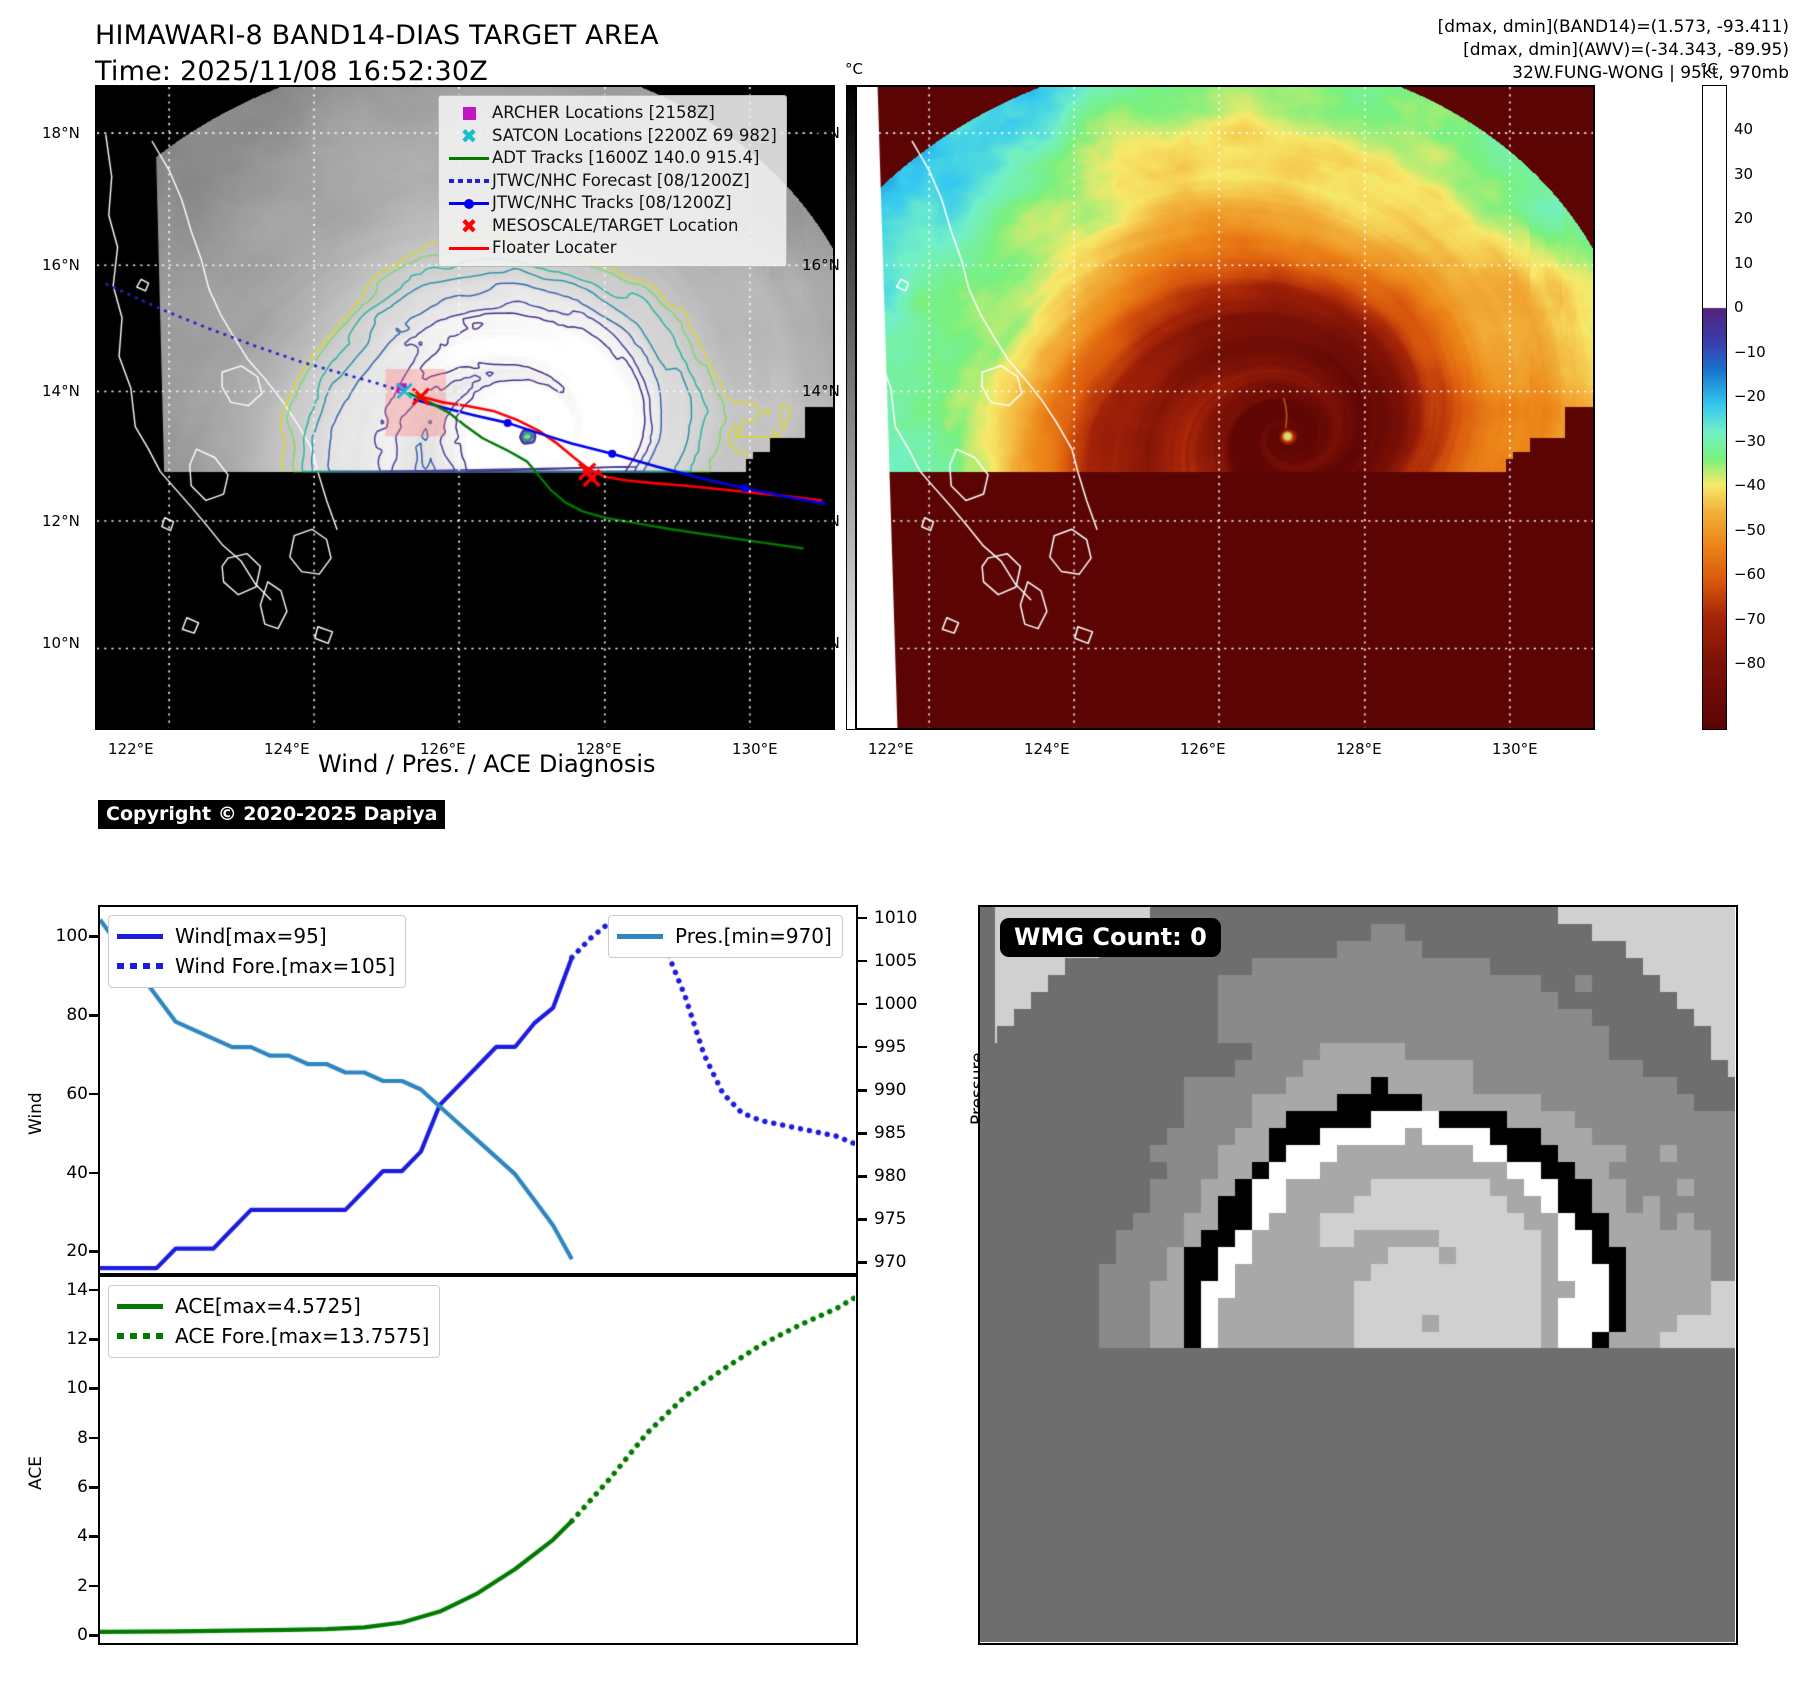  What do you see at coordinates (77, 1251) in the screenshot?
I see `axis-tick-label: 20` at bounding box center [77, 1251].